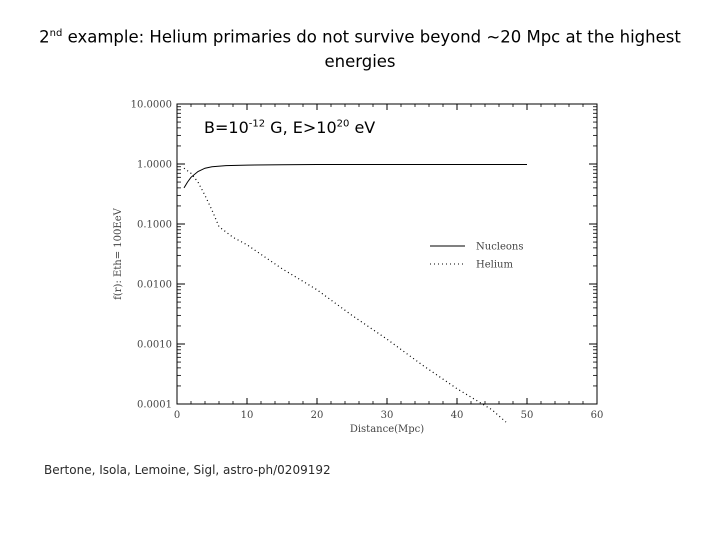 This screenshot has height=540, width=720. What do you see at coordinates (301, 127) in the screenshot?
I see `annotation-e-label: G, E>10` at bounding box center [301, 127].